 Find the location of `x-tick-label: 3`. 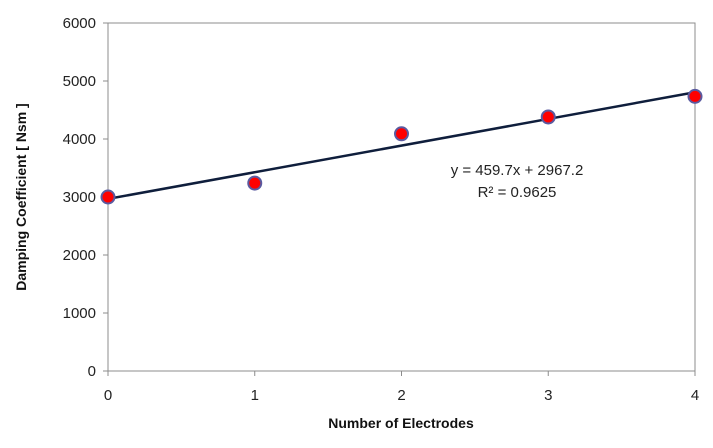

x-tick-label: 3 is located at coordinates (548, 395).